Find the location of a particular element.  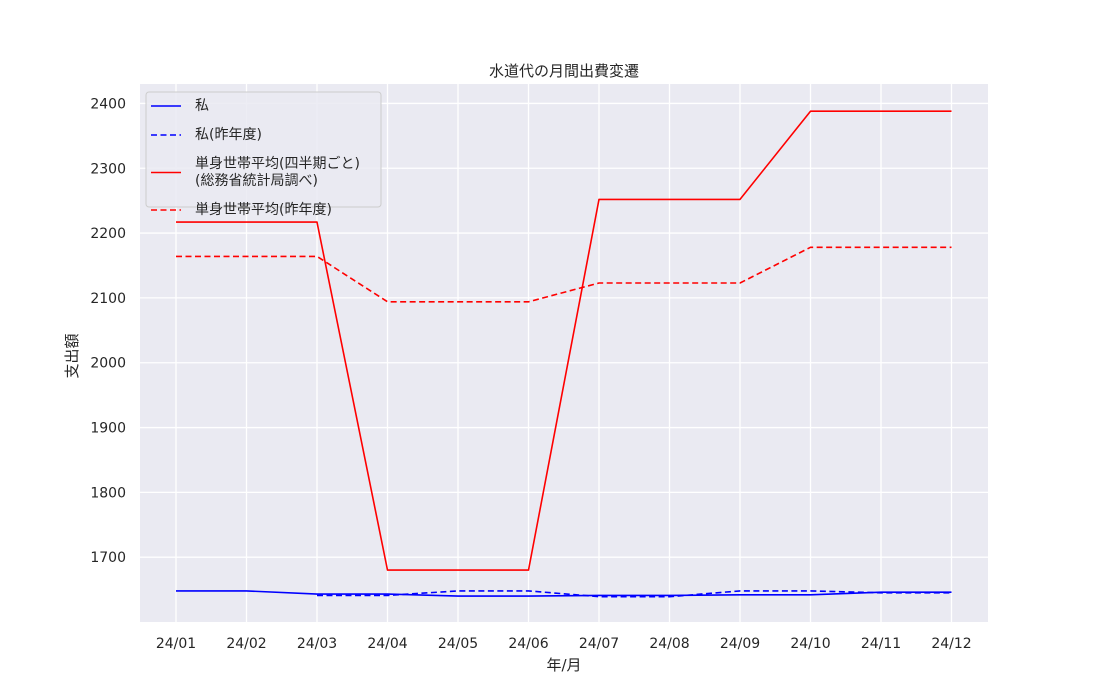

legend-label-1: 私(昨年度) is located at coordinates (228, 135).